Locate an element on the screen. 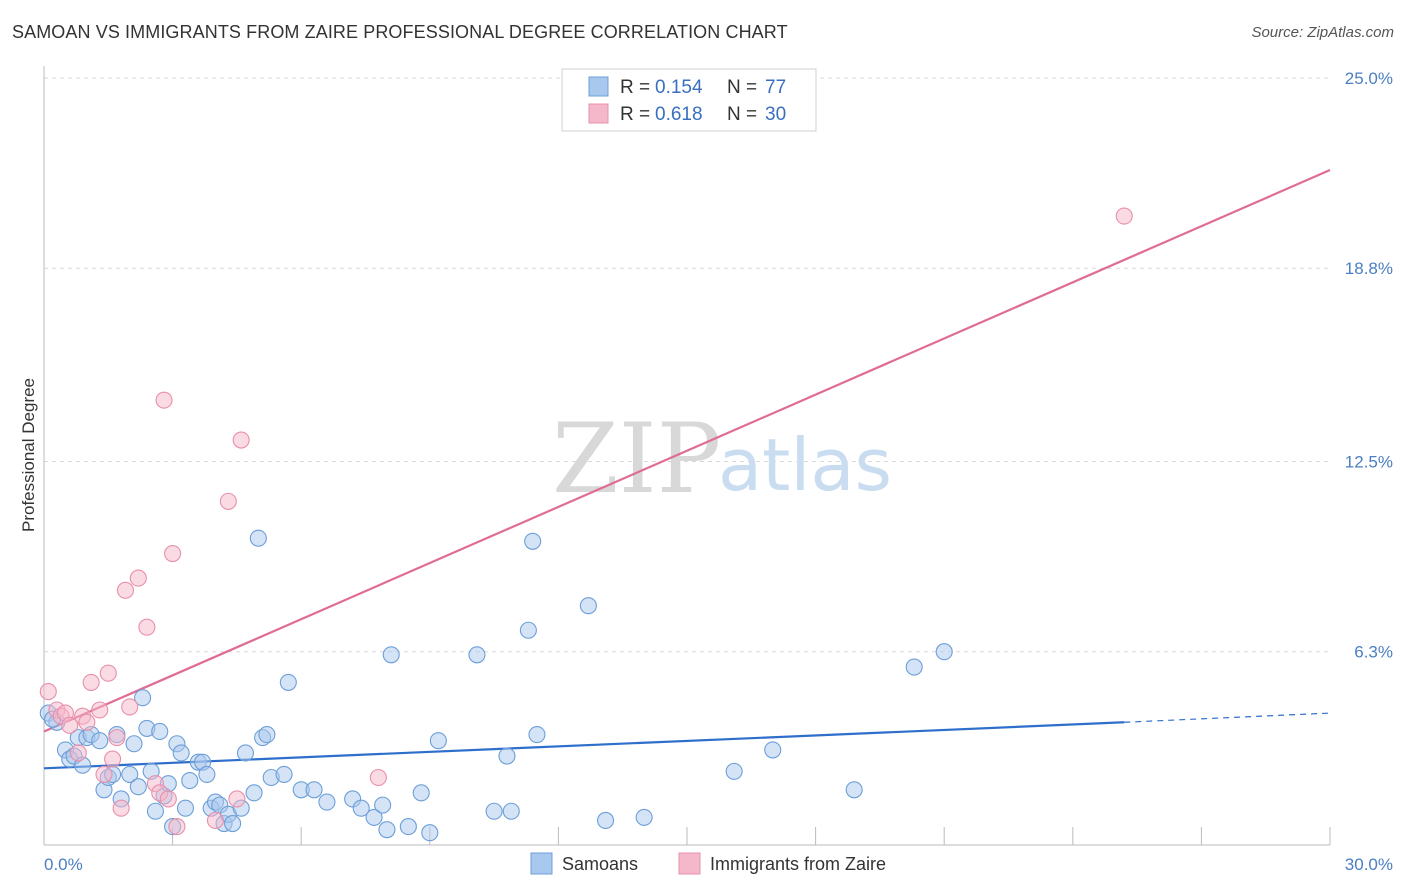 Image resolution: width=1406 pixels, height=892 pixels. legend-swatch-samoans is located at coordinates (598, 86).